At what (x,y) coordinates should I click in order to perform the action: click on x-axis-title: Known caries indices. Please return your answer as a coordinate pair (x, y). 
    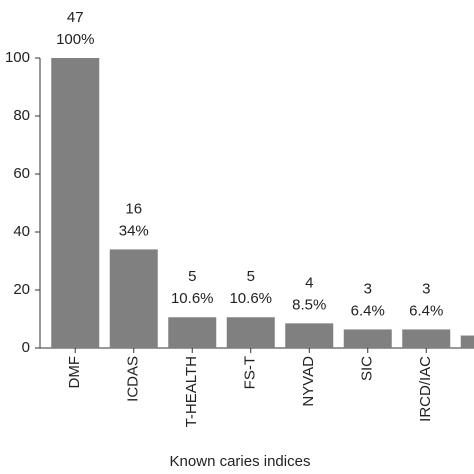
    Looking at the image, I should click on (240, 461).